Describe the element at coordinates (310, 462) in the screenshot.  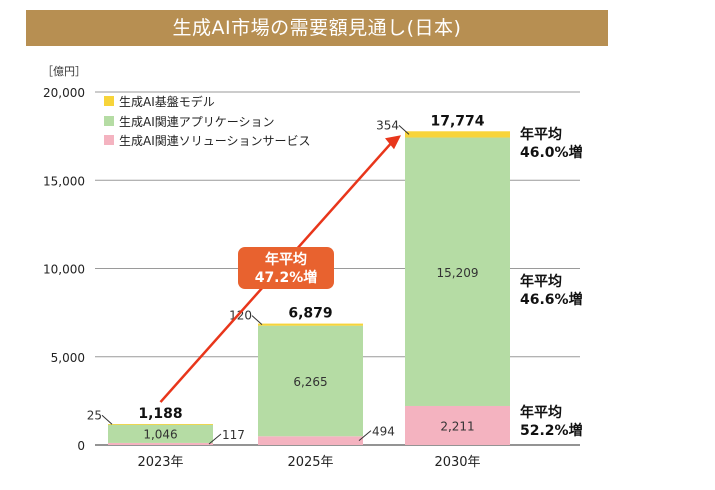
I see `x-tick-label: 2025年` at that location.